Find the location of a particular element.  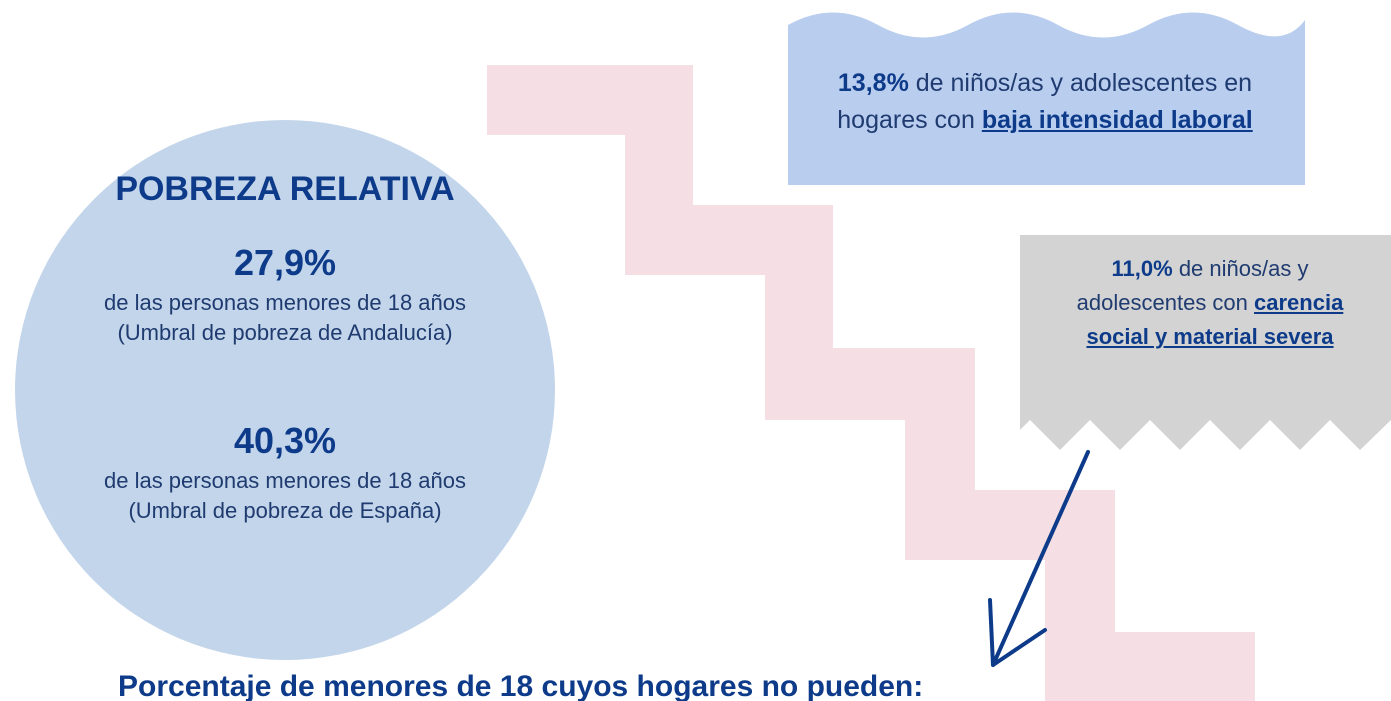

box-emphasis: carencia social y material severa is located at coordinates (1215, 319).